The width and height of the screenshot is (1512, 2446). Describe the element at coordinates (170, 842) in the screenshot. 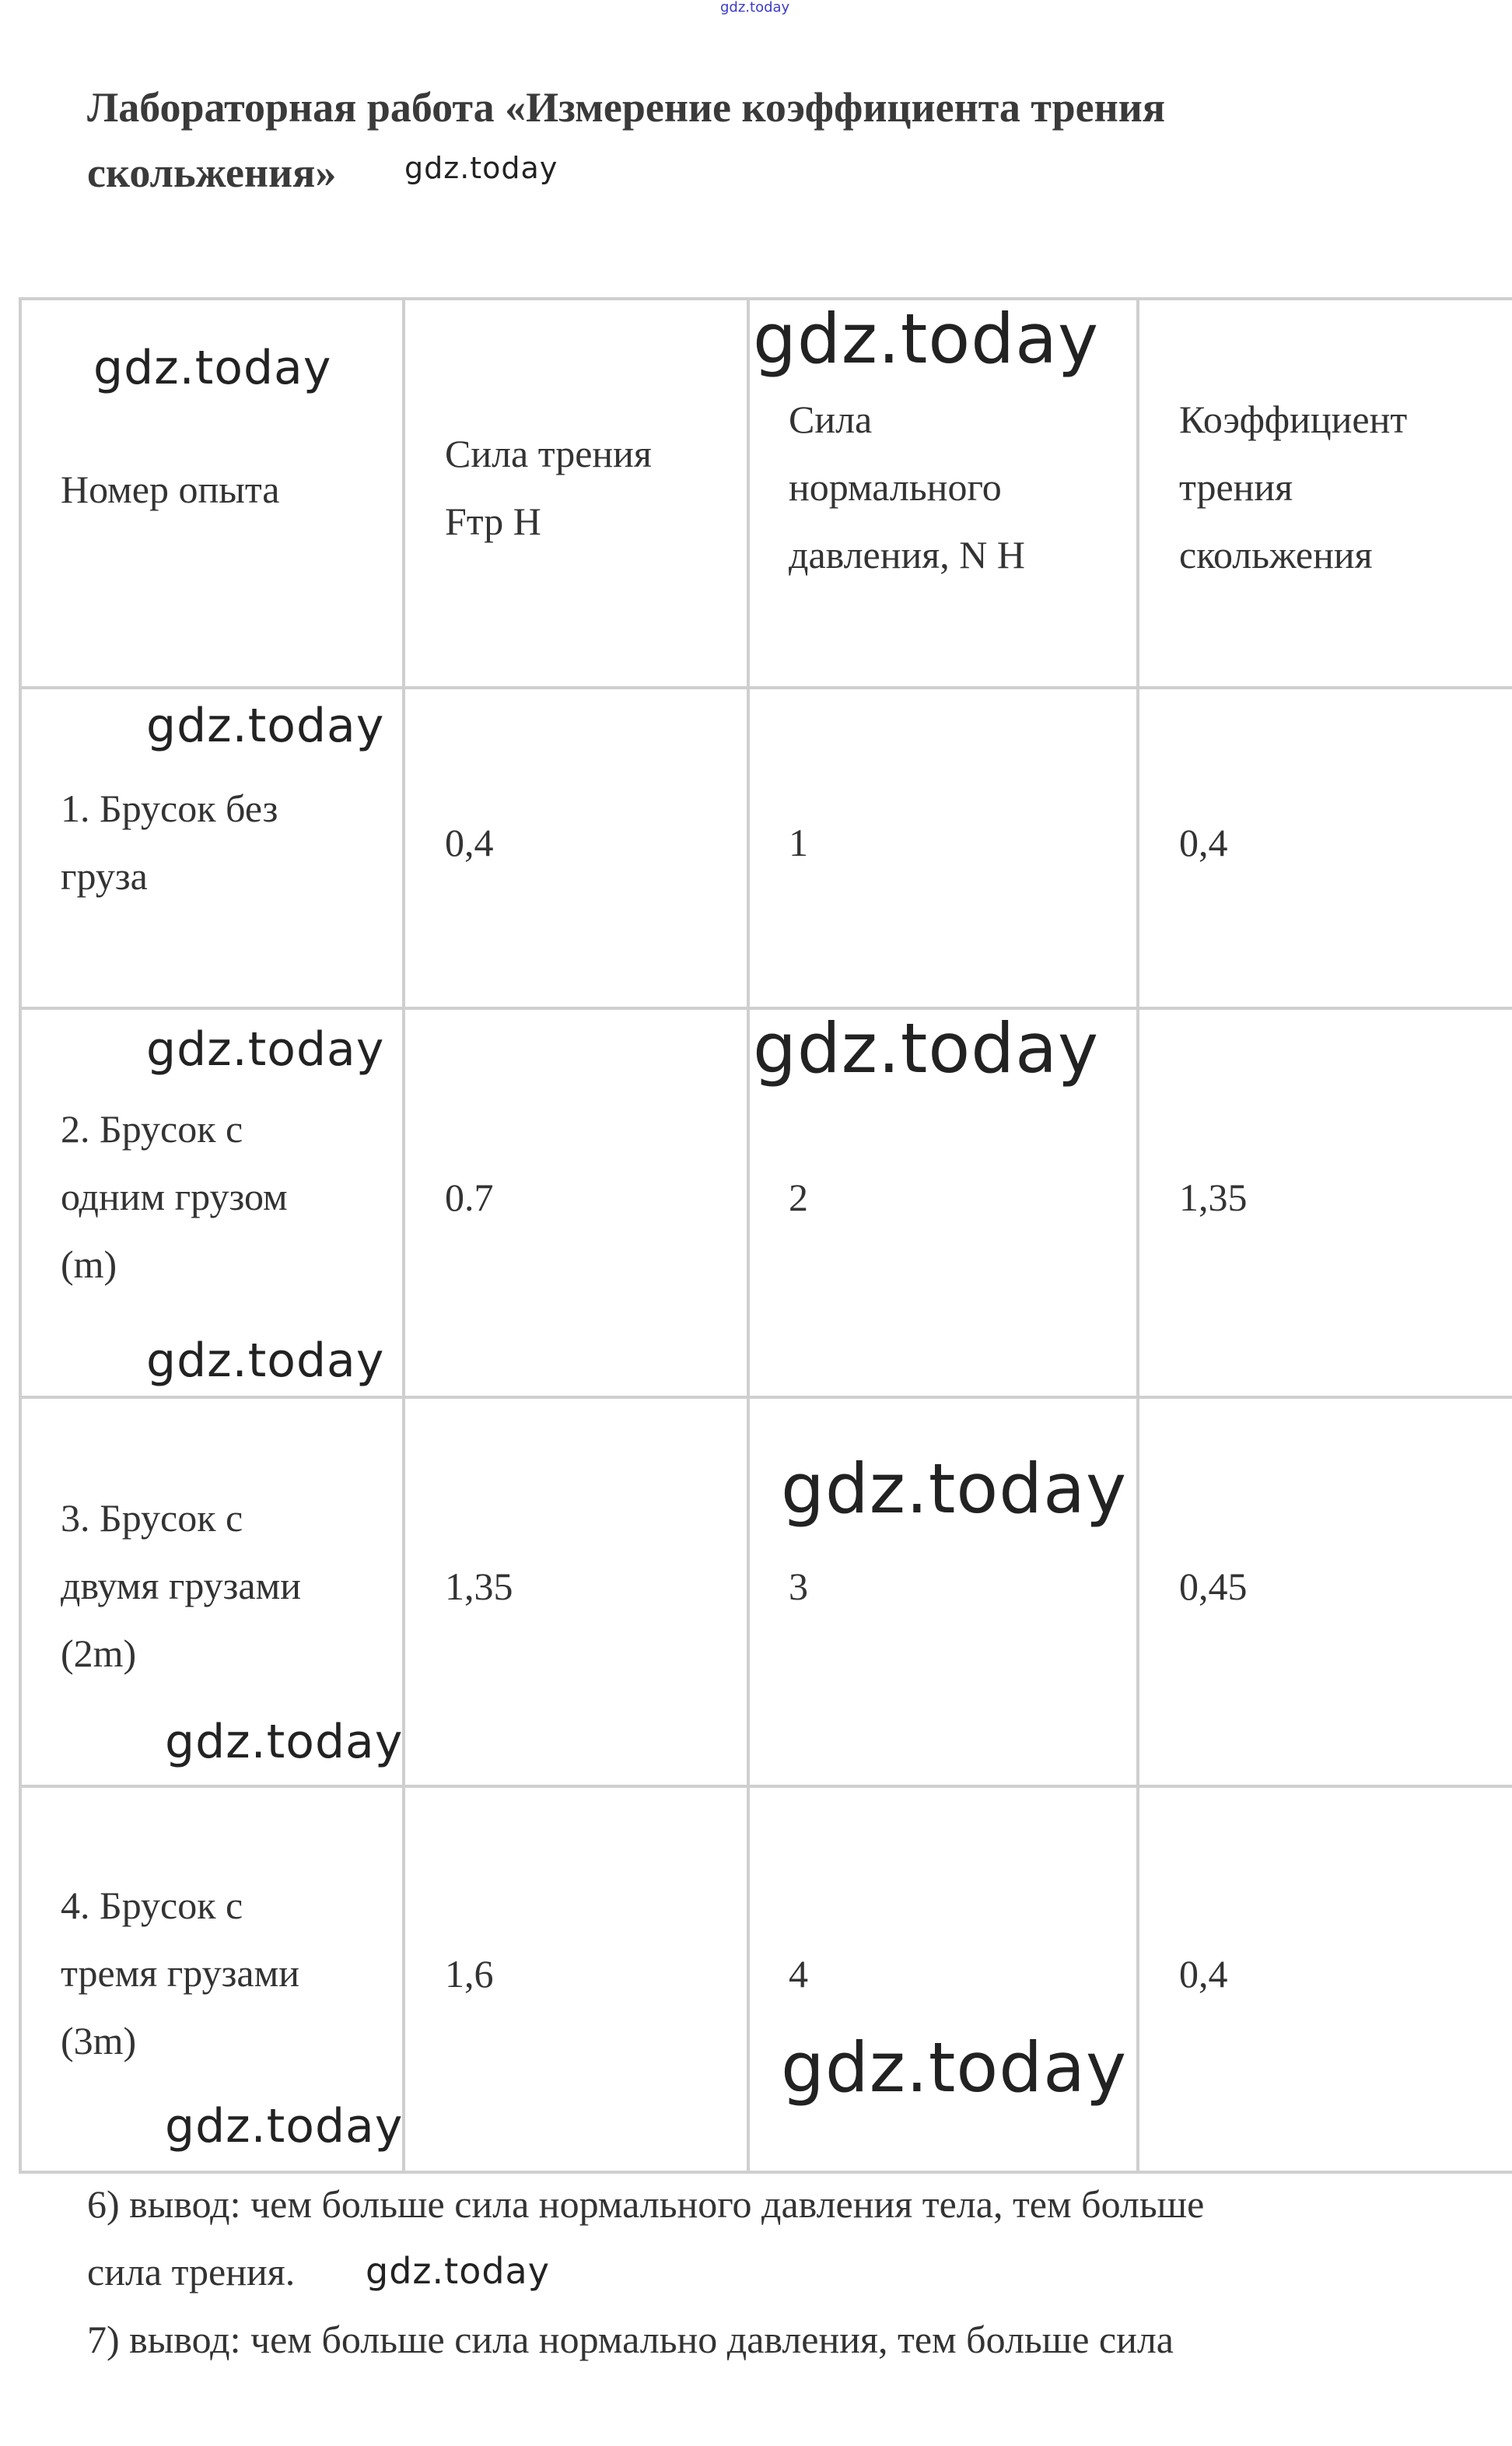

I see `table-row-1-experiment: 1. Брусок без груза` at that location.